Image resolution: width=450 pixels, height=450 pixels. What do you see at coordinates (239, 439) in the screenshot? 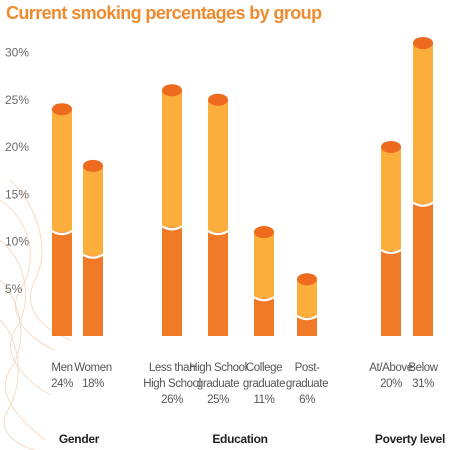
I see `group-label: Education` at bounding box center [239, 439].